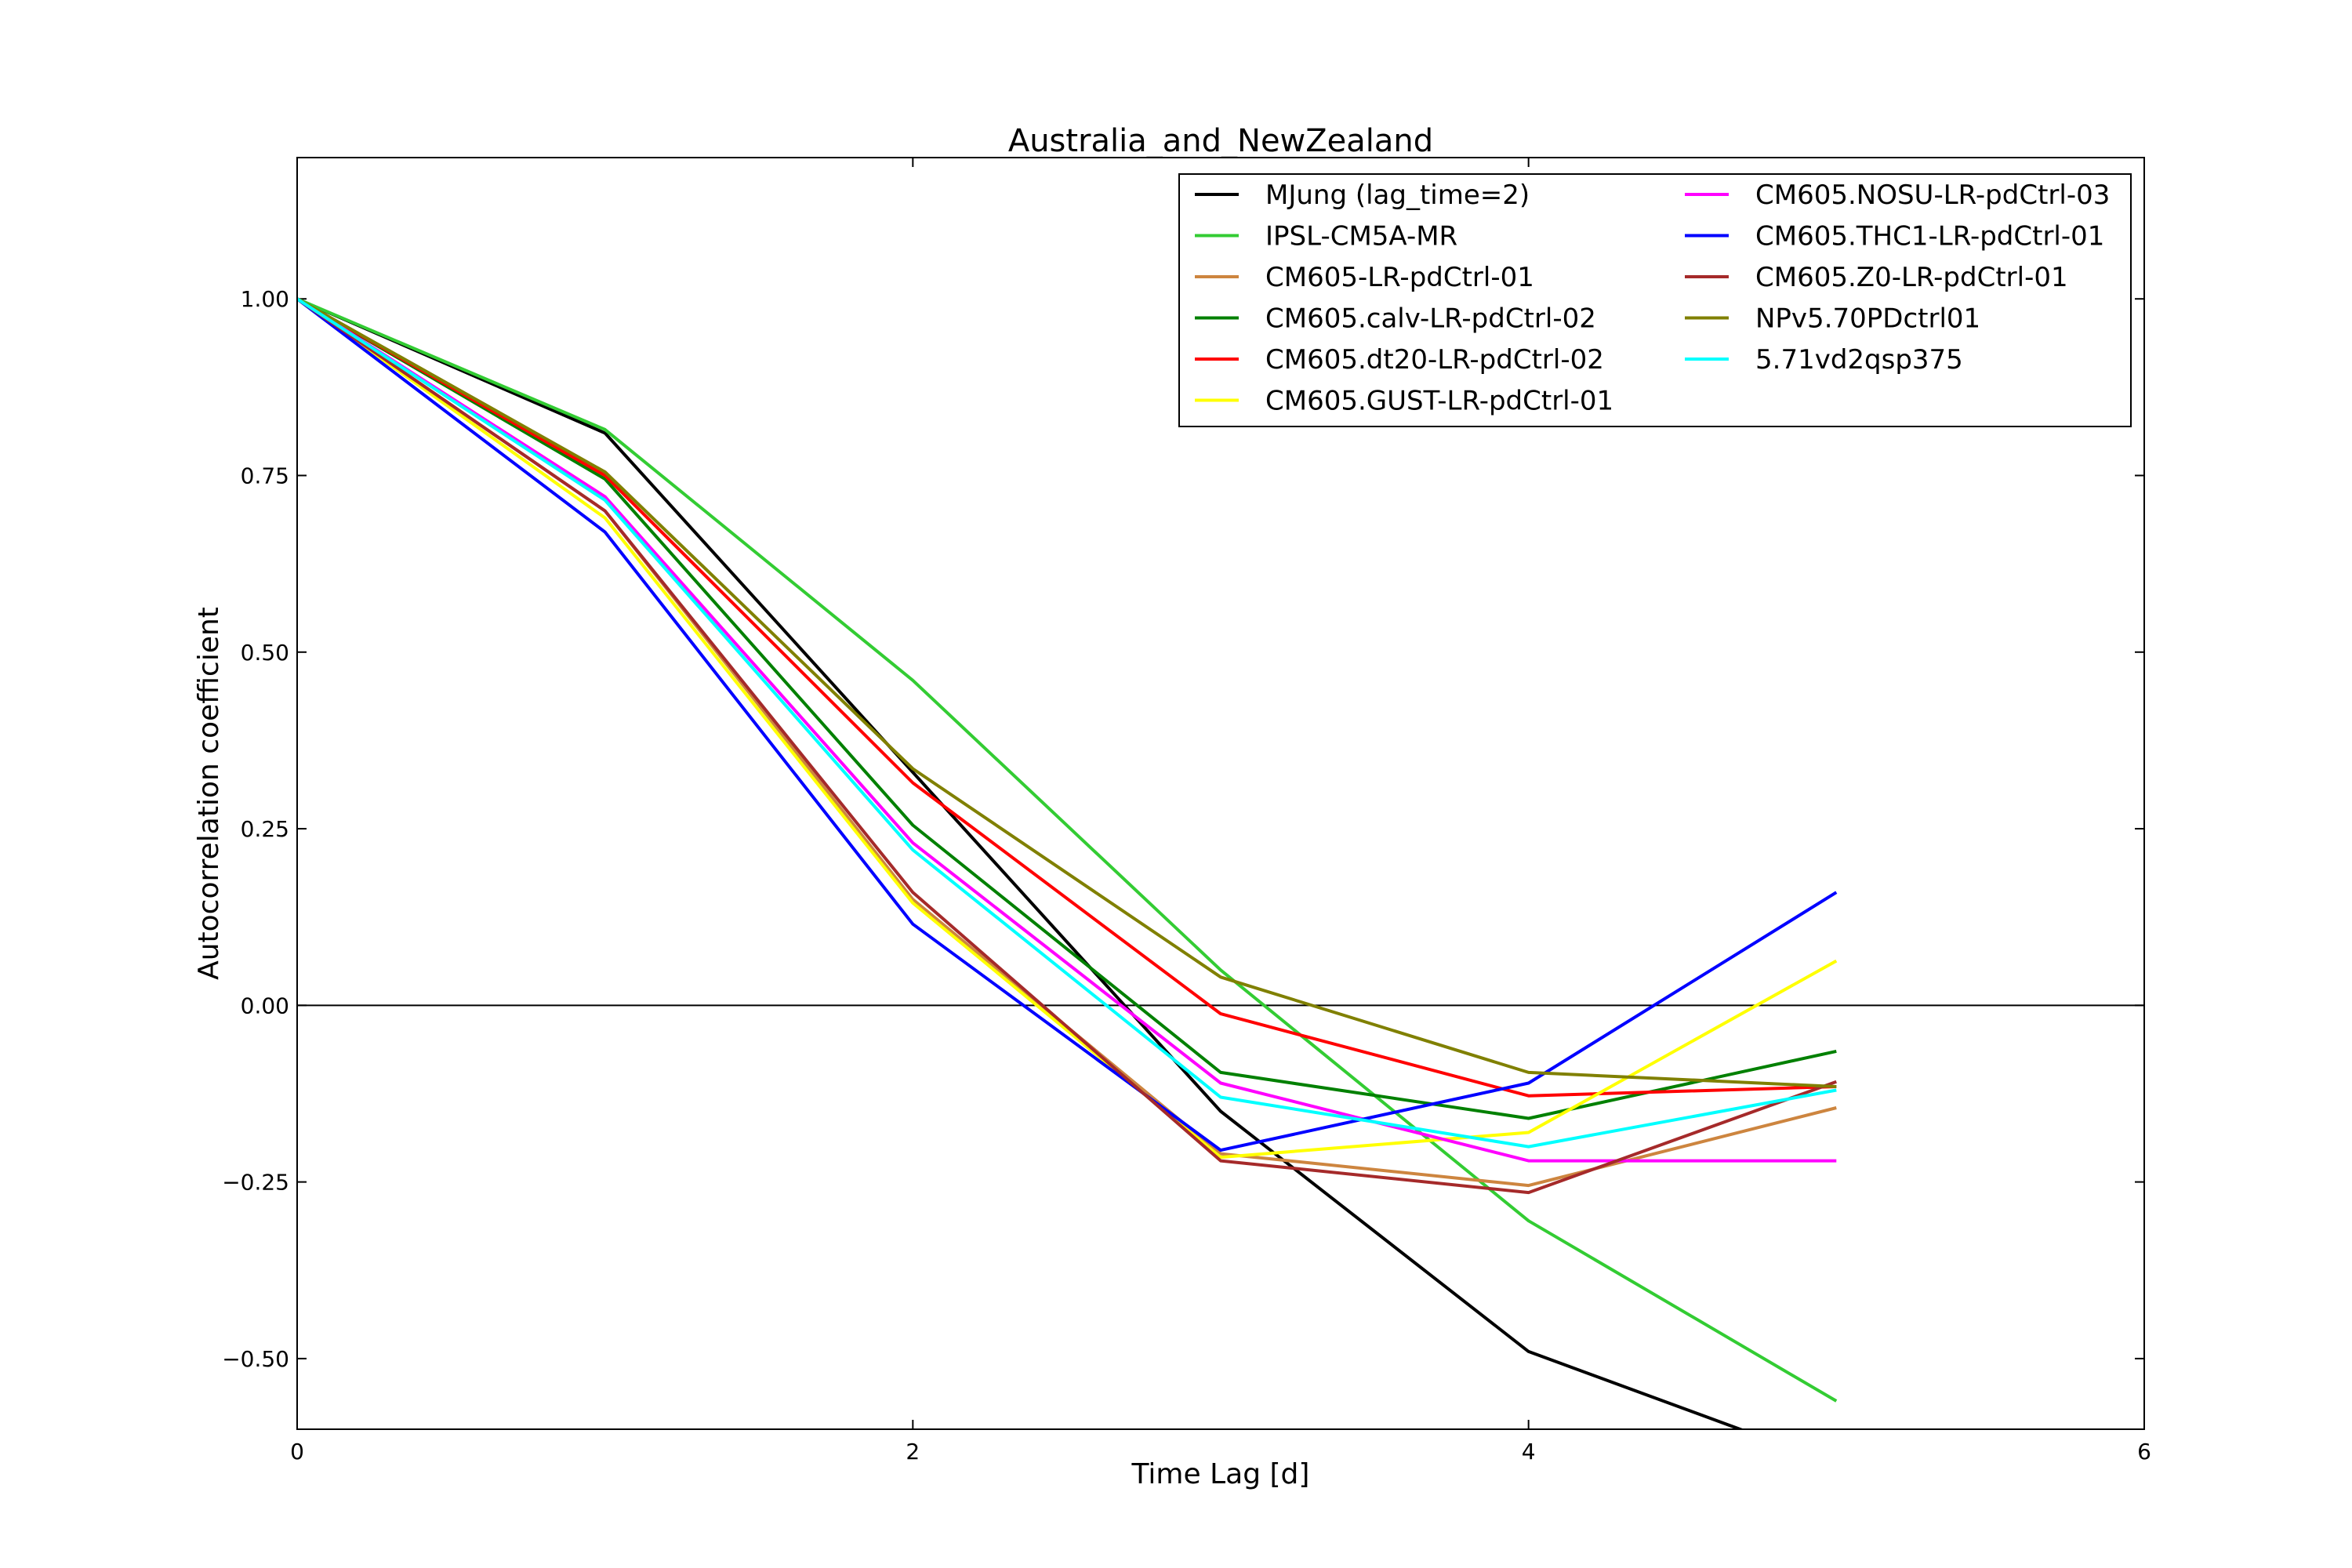  Describe the element at coordinates (255, 1359) in the screenshot. I see `y-tick-label: −0.50` at that location.